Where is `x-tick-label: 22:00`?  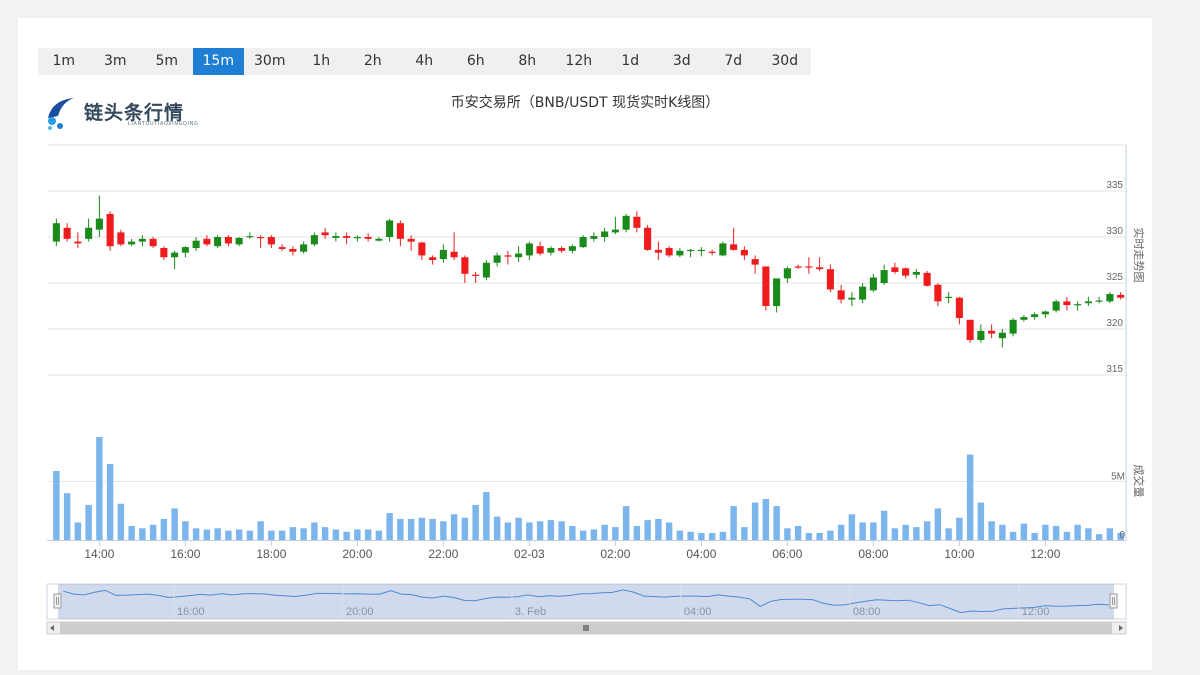 x-tick-label: 22:00 is located at coordinates (443, 554).